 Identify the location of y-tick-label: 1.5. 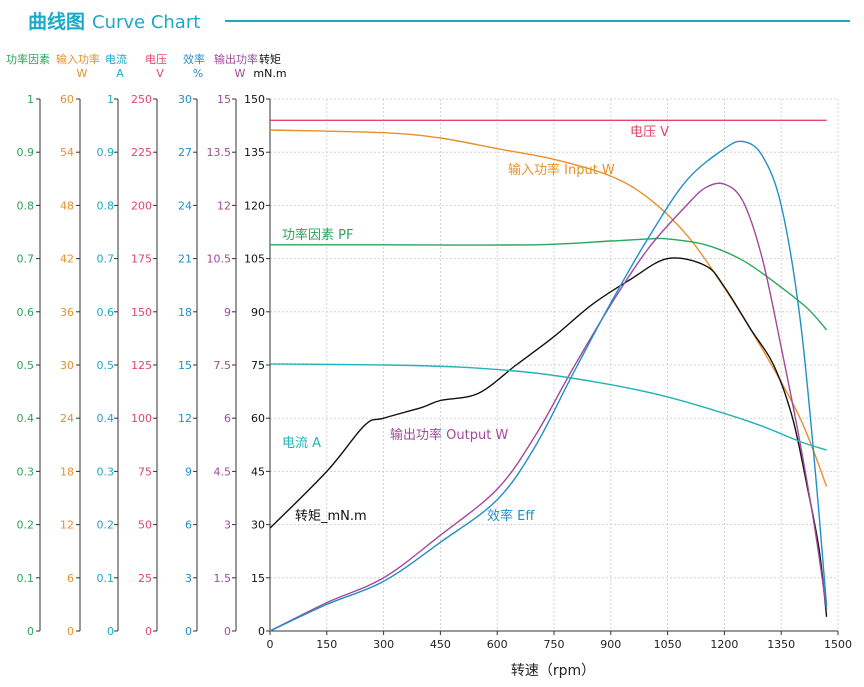
(223, 578).